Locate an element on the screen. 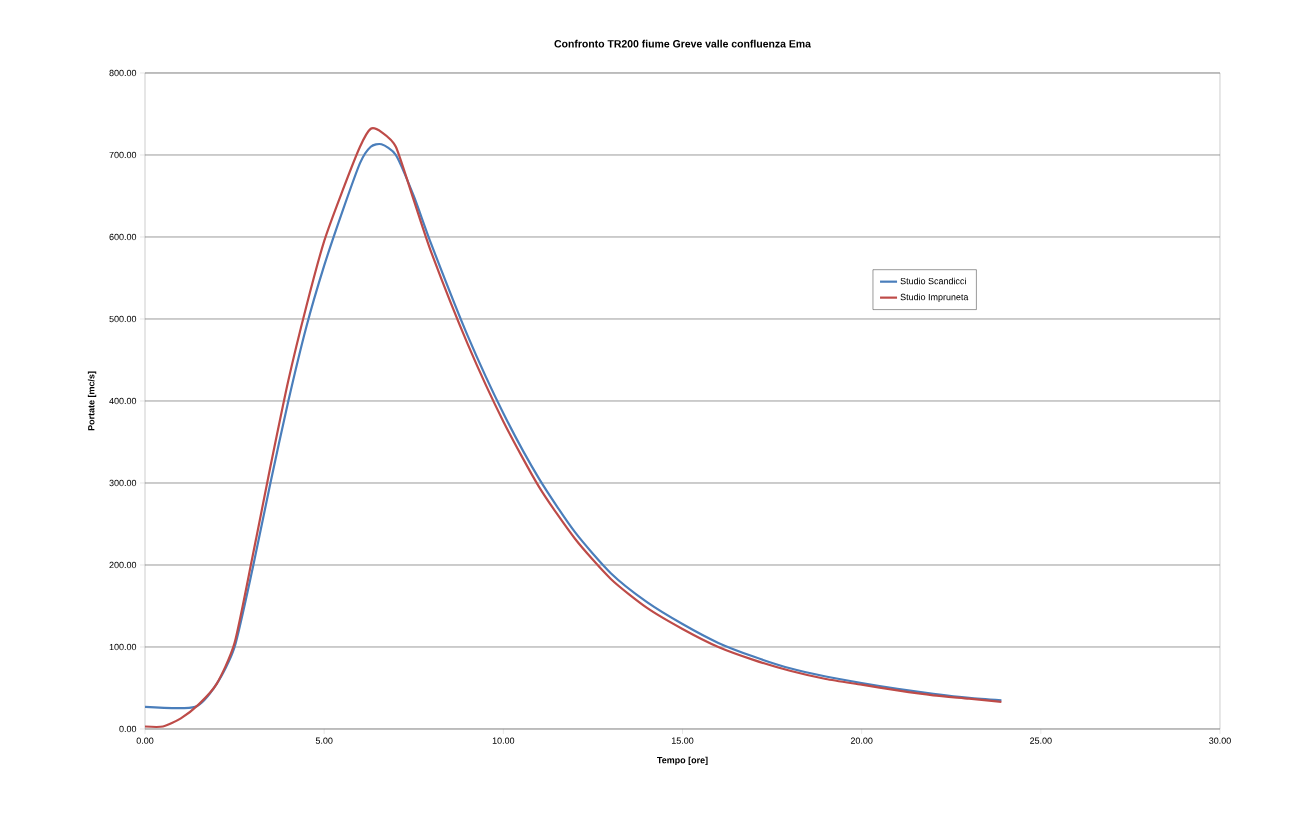  y-tick-label: 700.00 is located at coordinates (123, 155).